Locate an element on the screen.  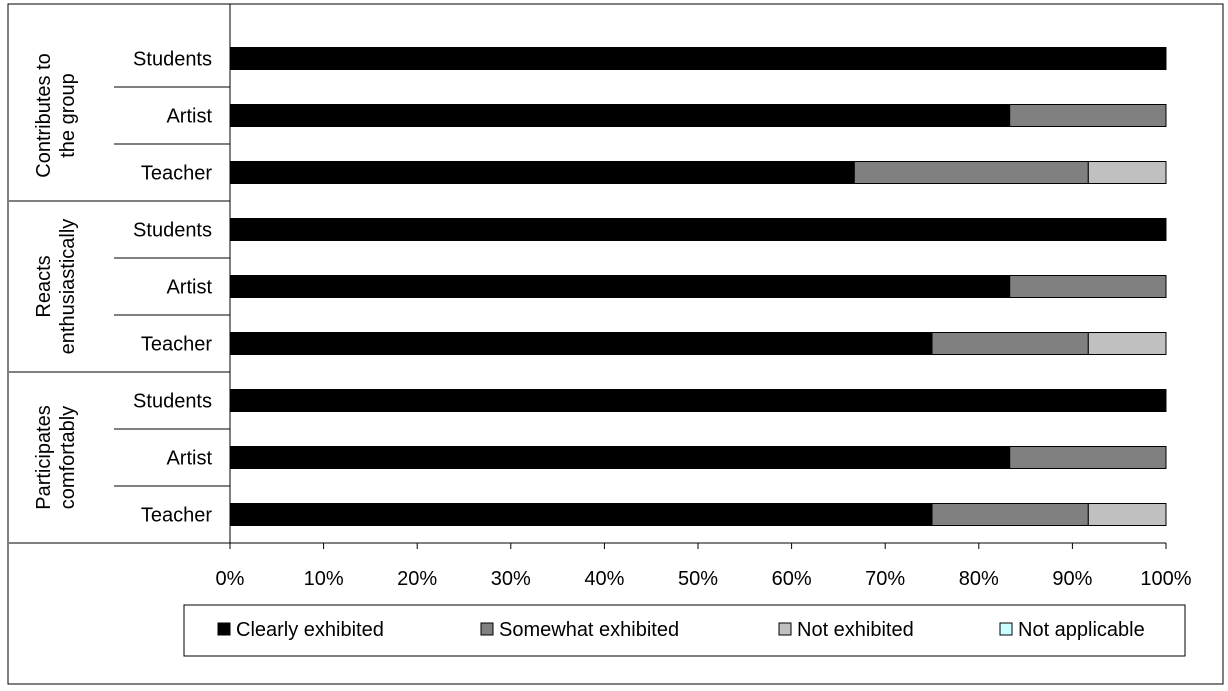
group-label: the group is located at coordinates (68, 115).